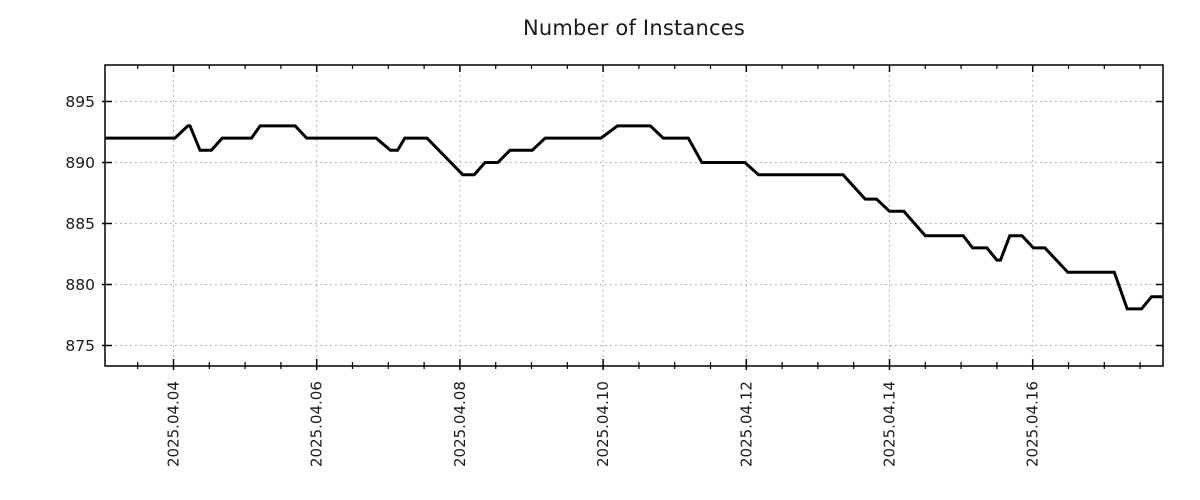  What do you see at coordinates (317, 424) in the screenshot?
I see `x-tick-label: 2025.04.06` at bounding box center [317, 424].